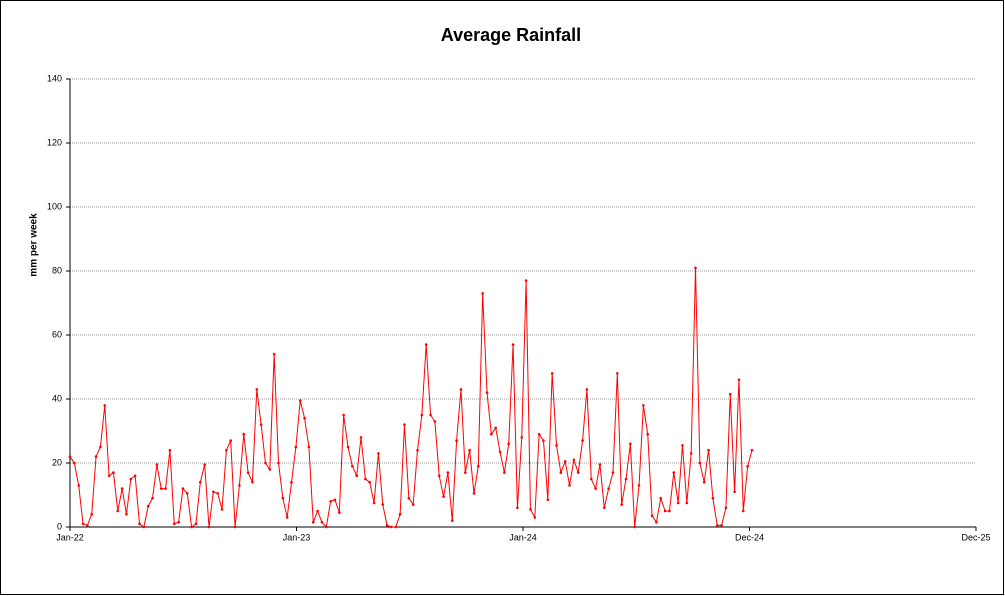 The image size is (1005, 596). What do you see at coordinates (54, 206) in the screenshot?
I see `y-tick-label: 100` at bounding box center [54, 206].